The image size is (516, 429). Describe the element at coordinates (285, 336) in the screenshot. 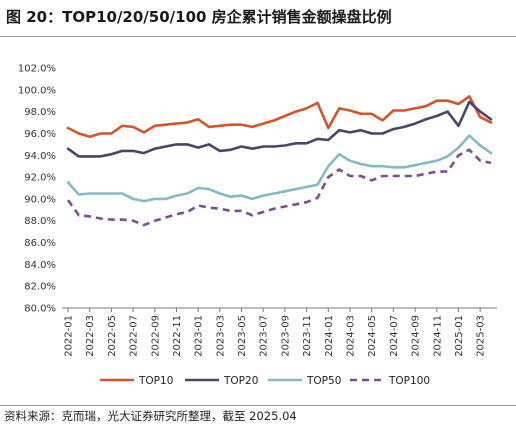

I see `x-tick-label: 2023-09` at that location.